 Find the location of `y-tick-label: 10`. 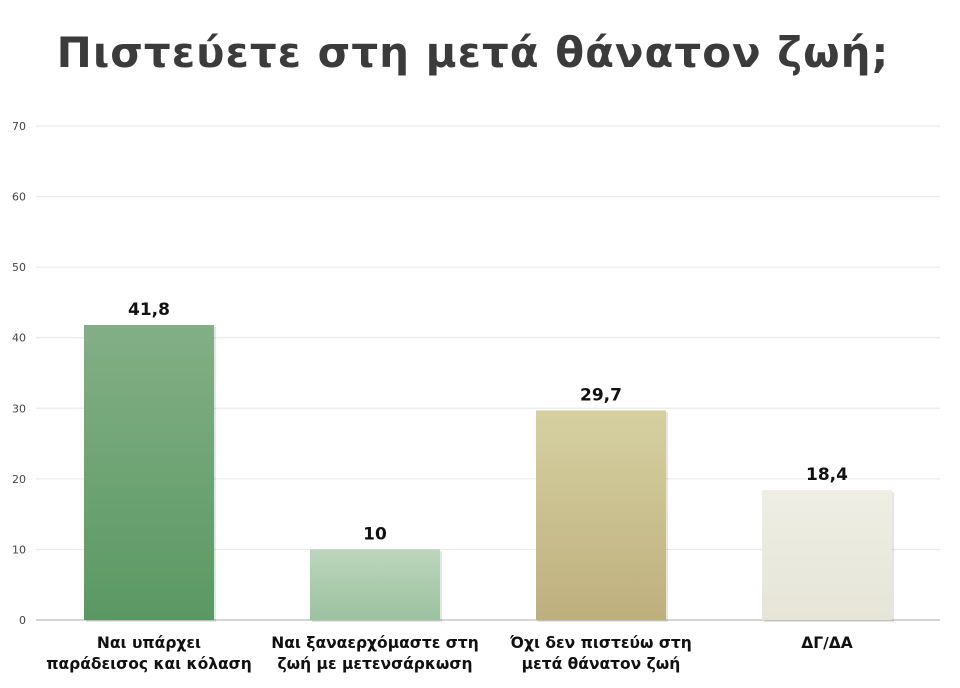

y-tick-label: 10 is located at coordinates (19, 549).